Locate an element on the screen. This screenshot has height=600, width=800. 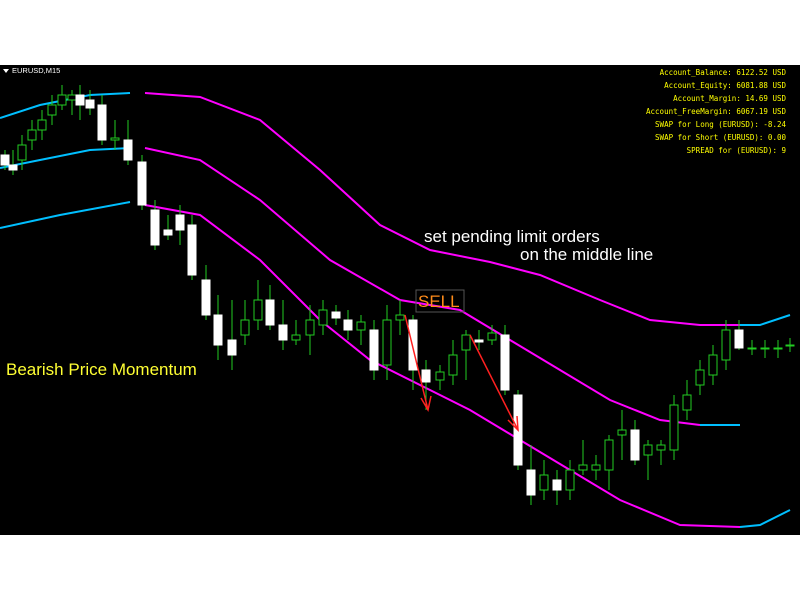
signal-box is located at coordinates (440, 301).